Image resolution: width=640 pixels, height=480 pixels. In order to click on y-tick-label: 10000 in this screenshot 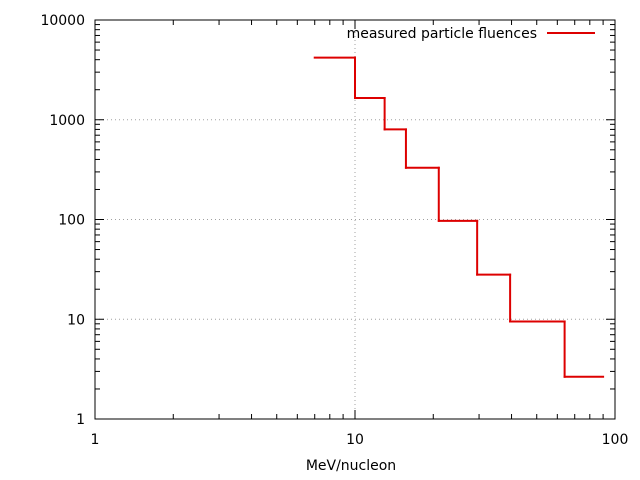, I will do `click(62, 21)`.